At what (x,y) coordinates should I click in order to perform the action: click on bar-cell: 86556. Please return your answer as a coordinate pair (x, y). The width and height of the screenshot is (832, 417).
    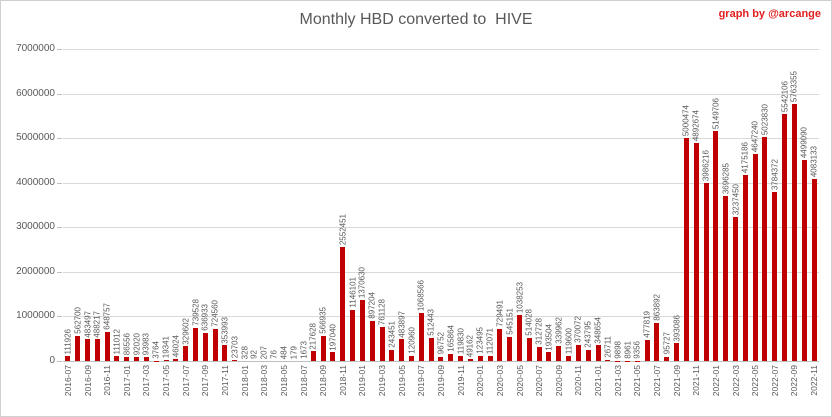
    Looking at the image, I should click on (127, 205).